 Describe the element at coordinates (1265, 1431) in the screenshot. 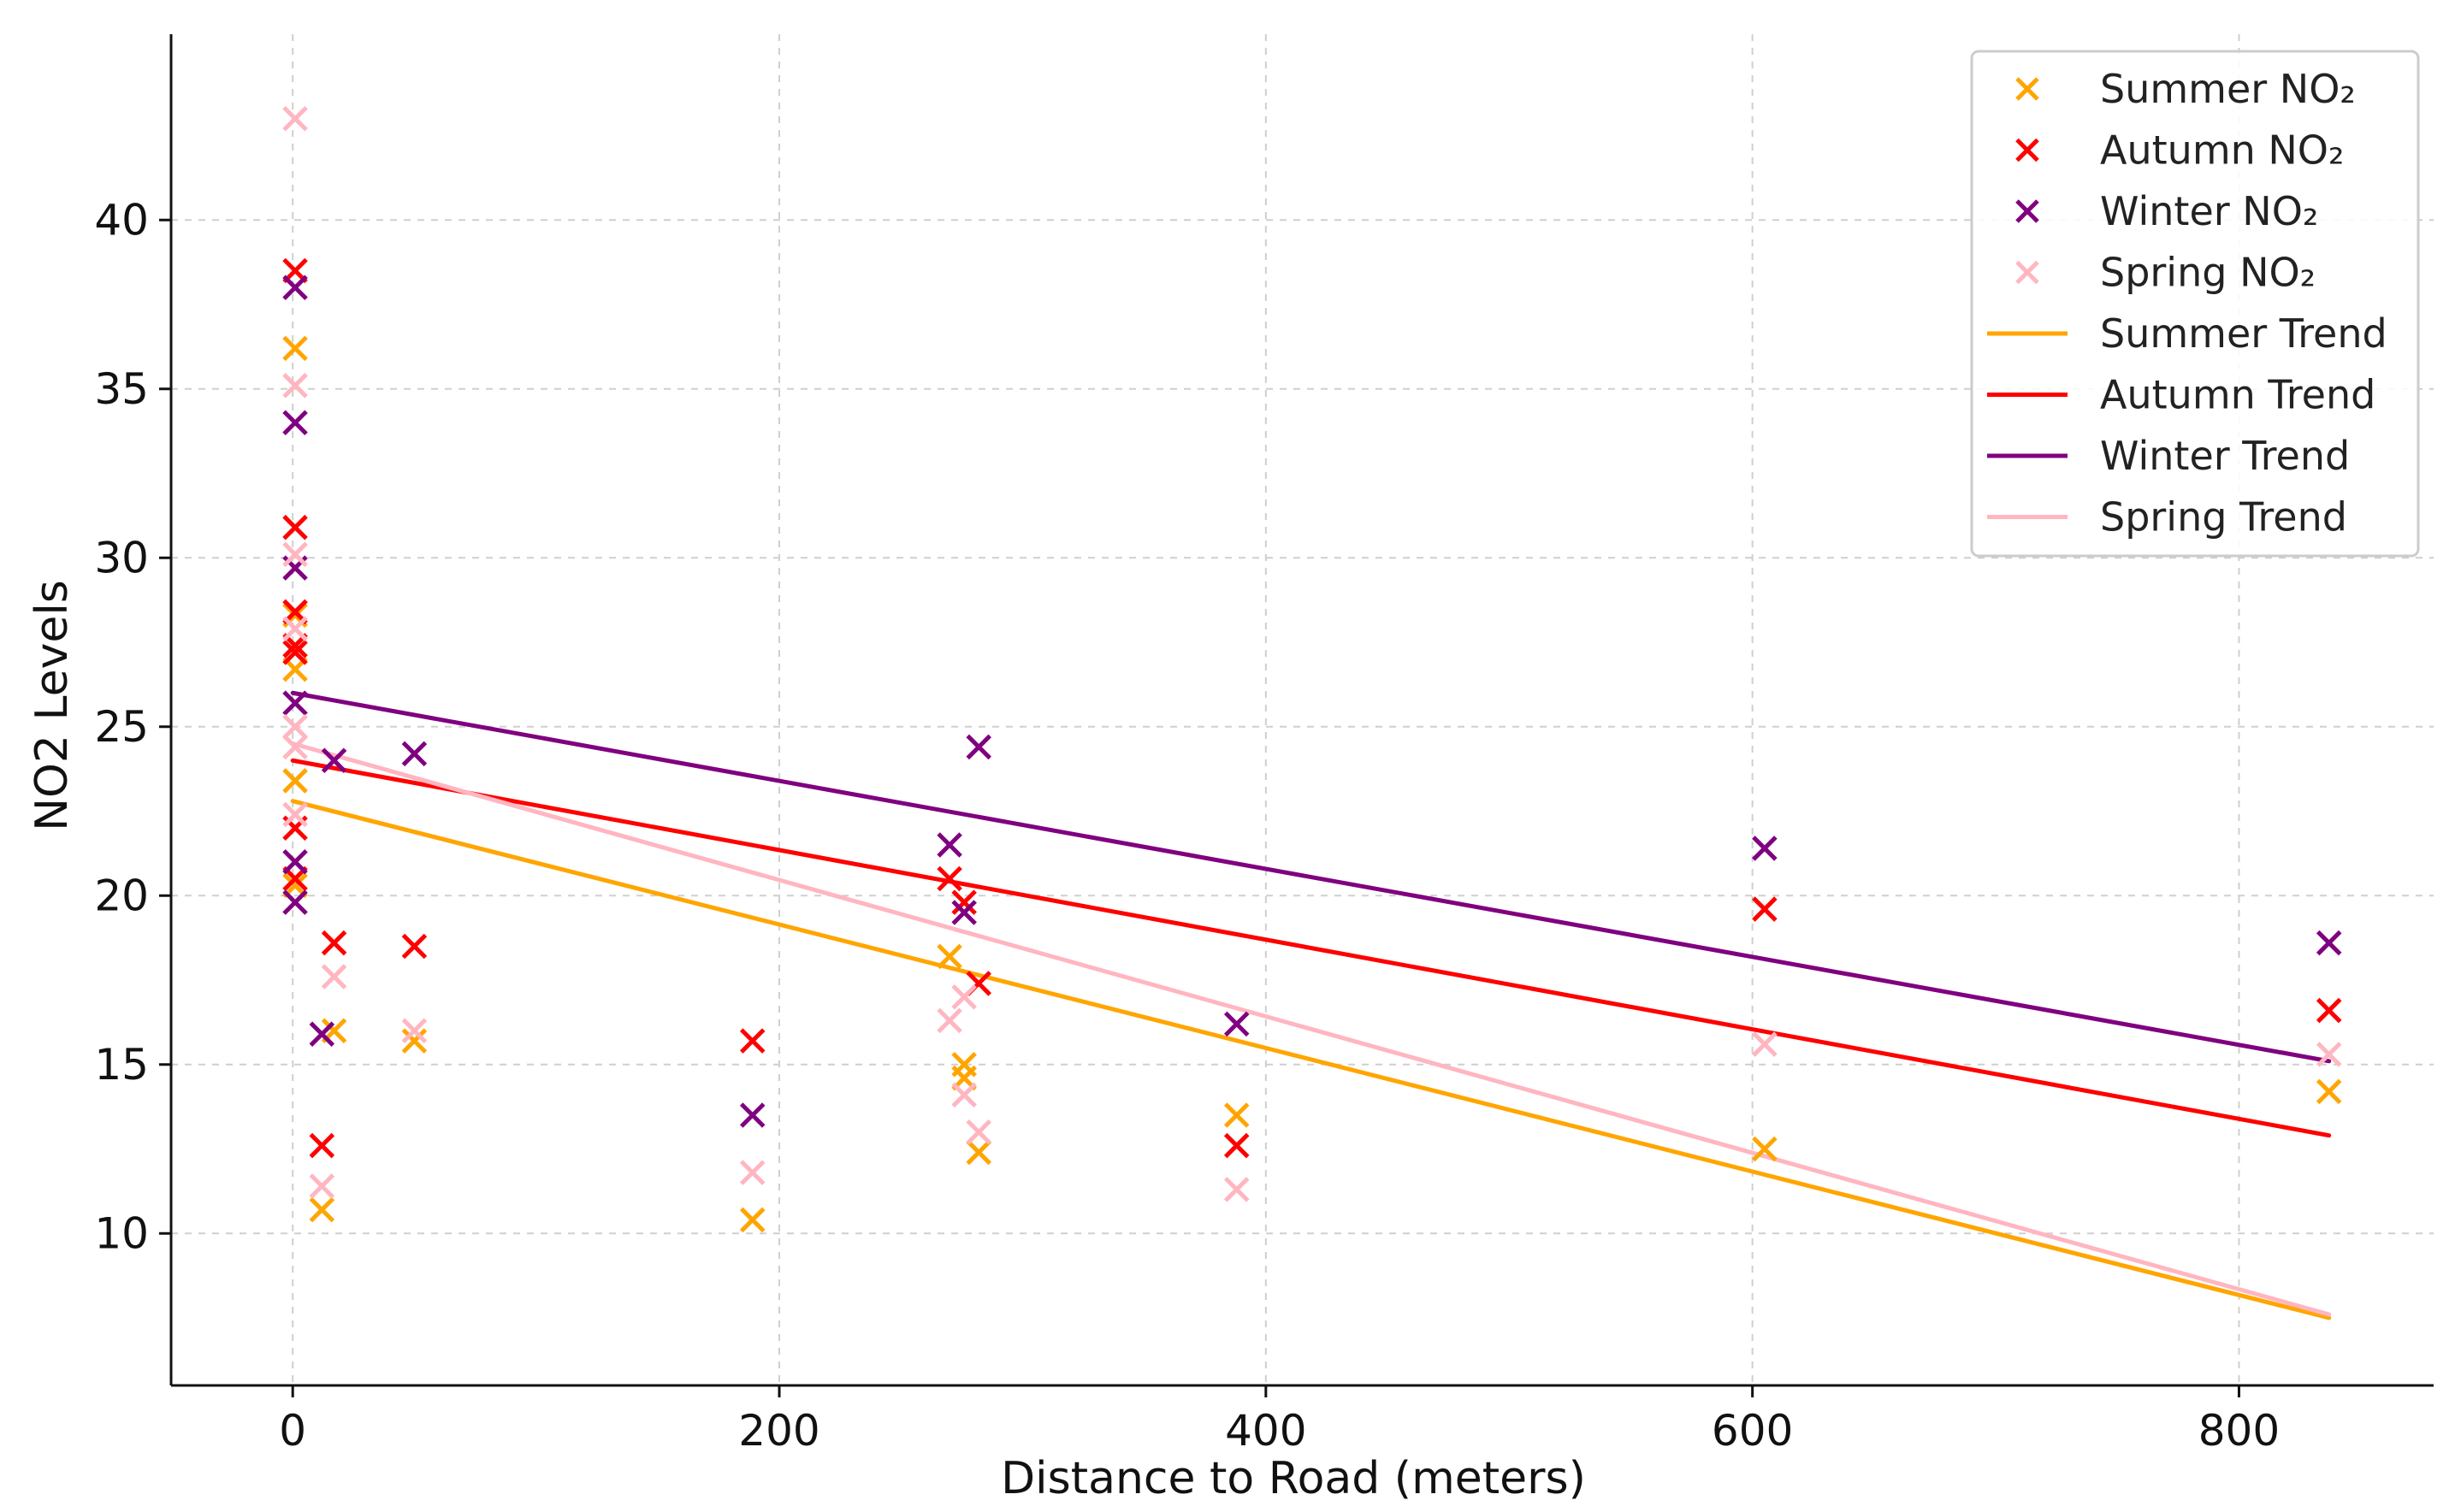

I see `x-tick-label: 400` at that location.